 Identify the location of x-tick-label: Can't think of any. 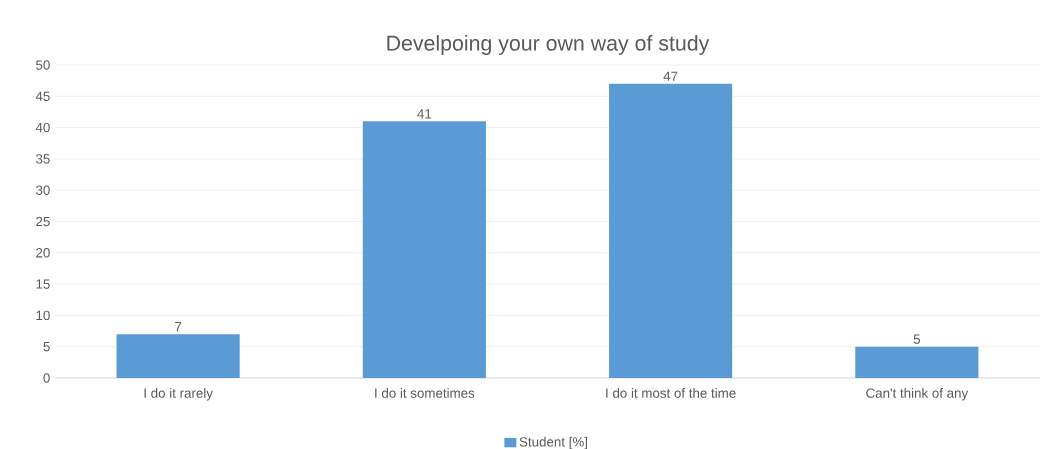
(917, 394).